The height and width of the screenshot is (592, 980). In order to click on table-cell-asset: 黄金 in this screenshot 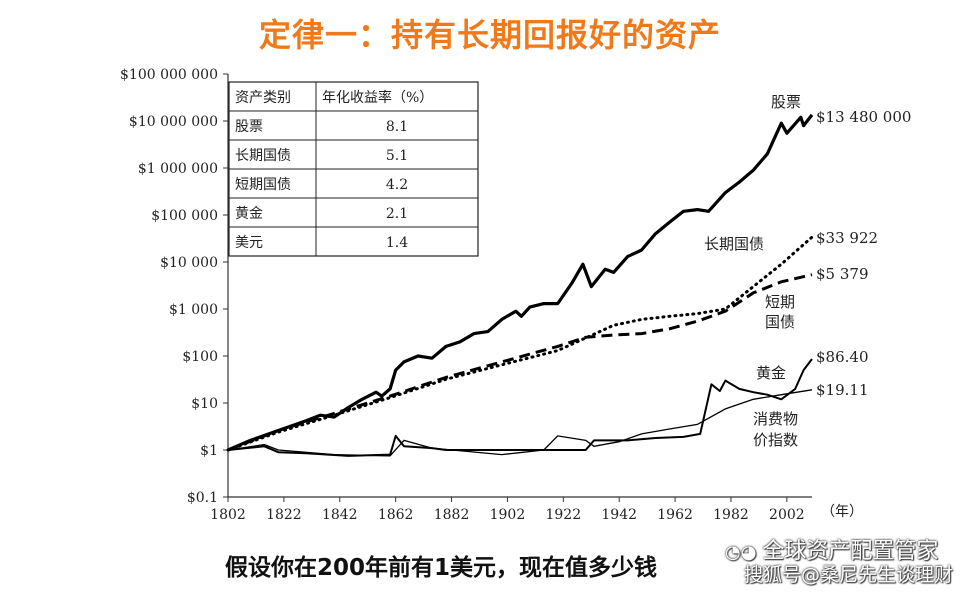, I will do `click(249, 213)`.